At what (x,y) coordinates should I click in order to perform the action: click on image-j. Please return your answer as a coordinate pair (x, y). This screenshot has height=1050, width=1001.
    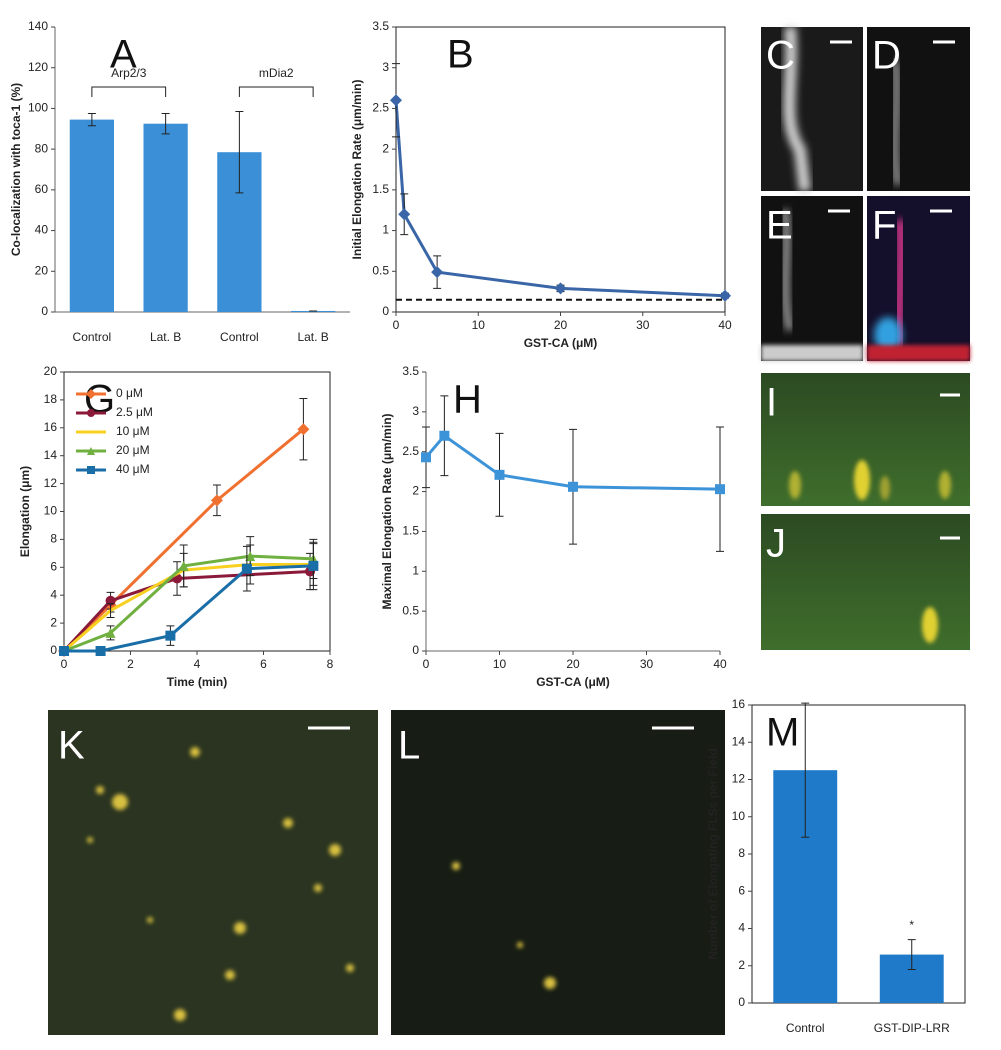
    Looking at the image, I should click on (865, 582).